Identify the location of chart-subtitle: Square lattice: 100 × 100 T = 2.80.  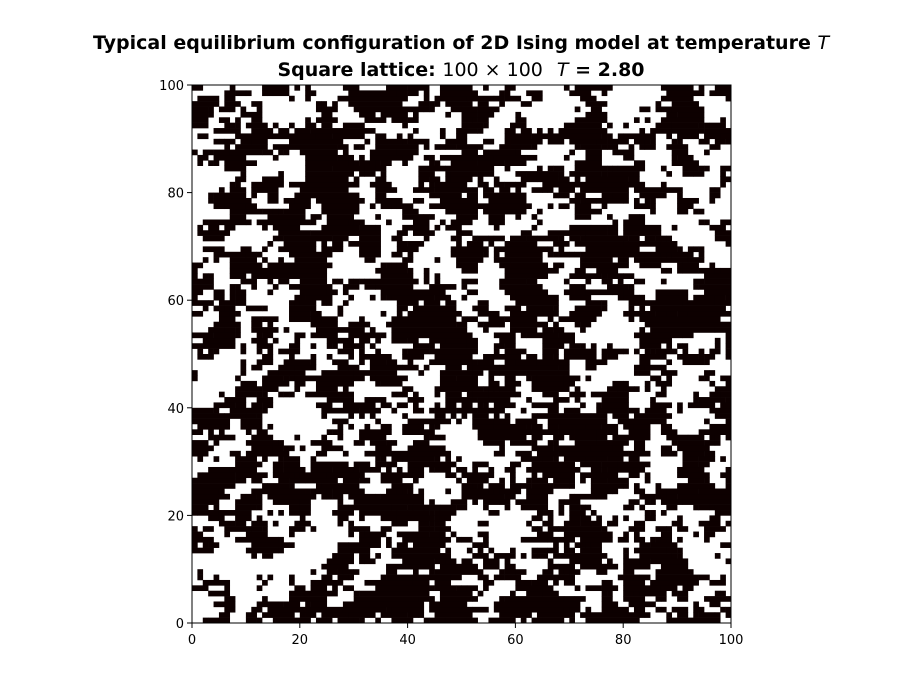
(460, 70).